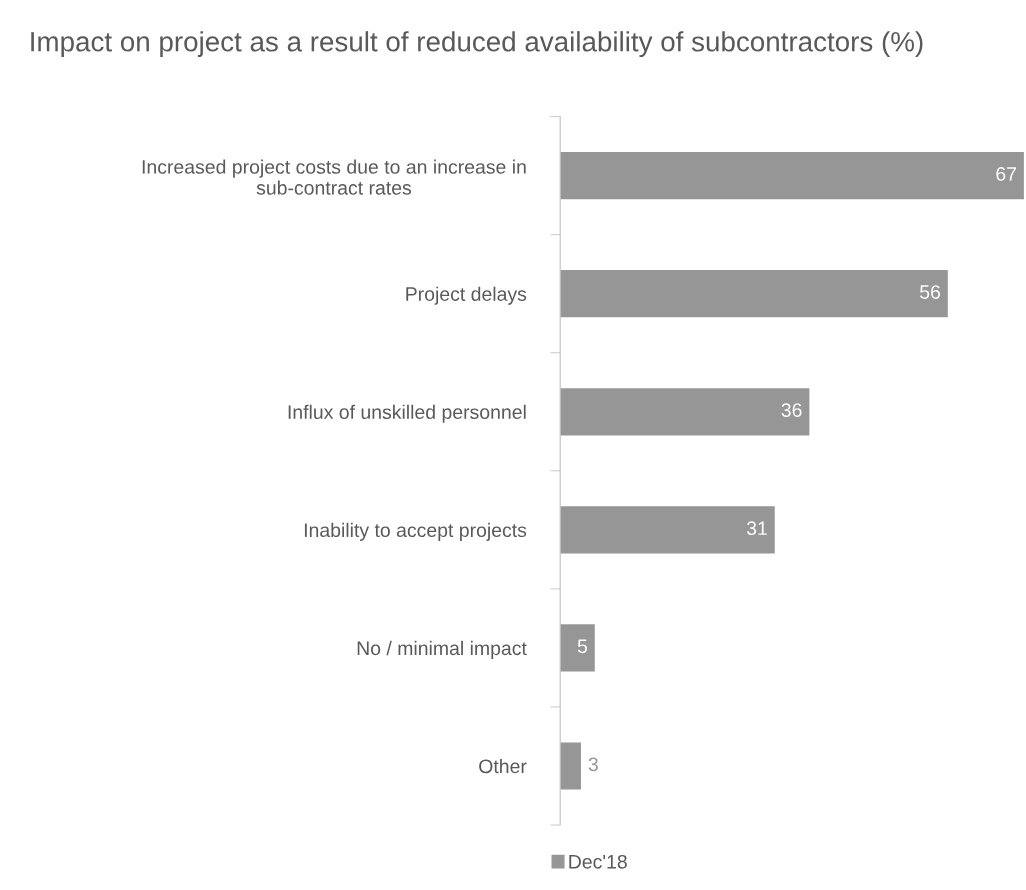 The image size is (1026, 890). What do you see at coordinates (442, 649) in the screenshot?
I see `y-tick-label: No / minimal impact` at bounding box center [442, 649].